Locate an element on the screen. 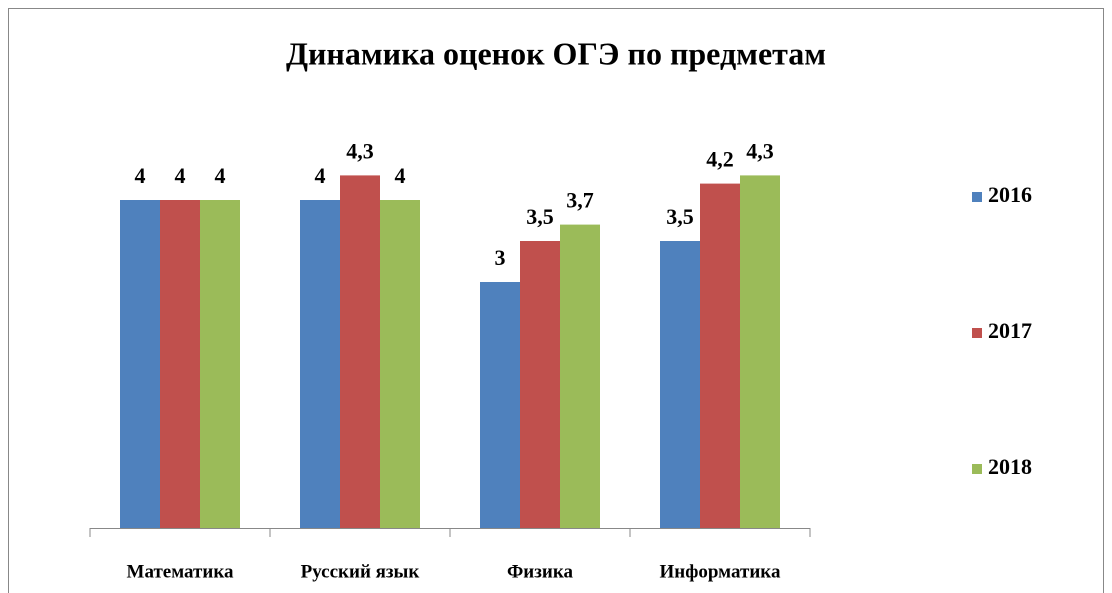 The height and width of the screenshot is (593, 1112). data-label: 4,2 is located at coordinates (720, 159).